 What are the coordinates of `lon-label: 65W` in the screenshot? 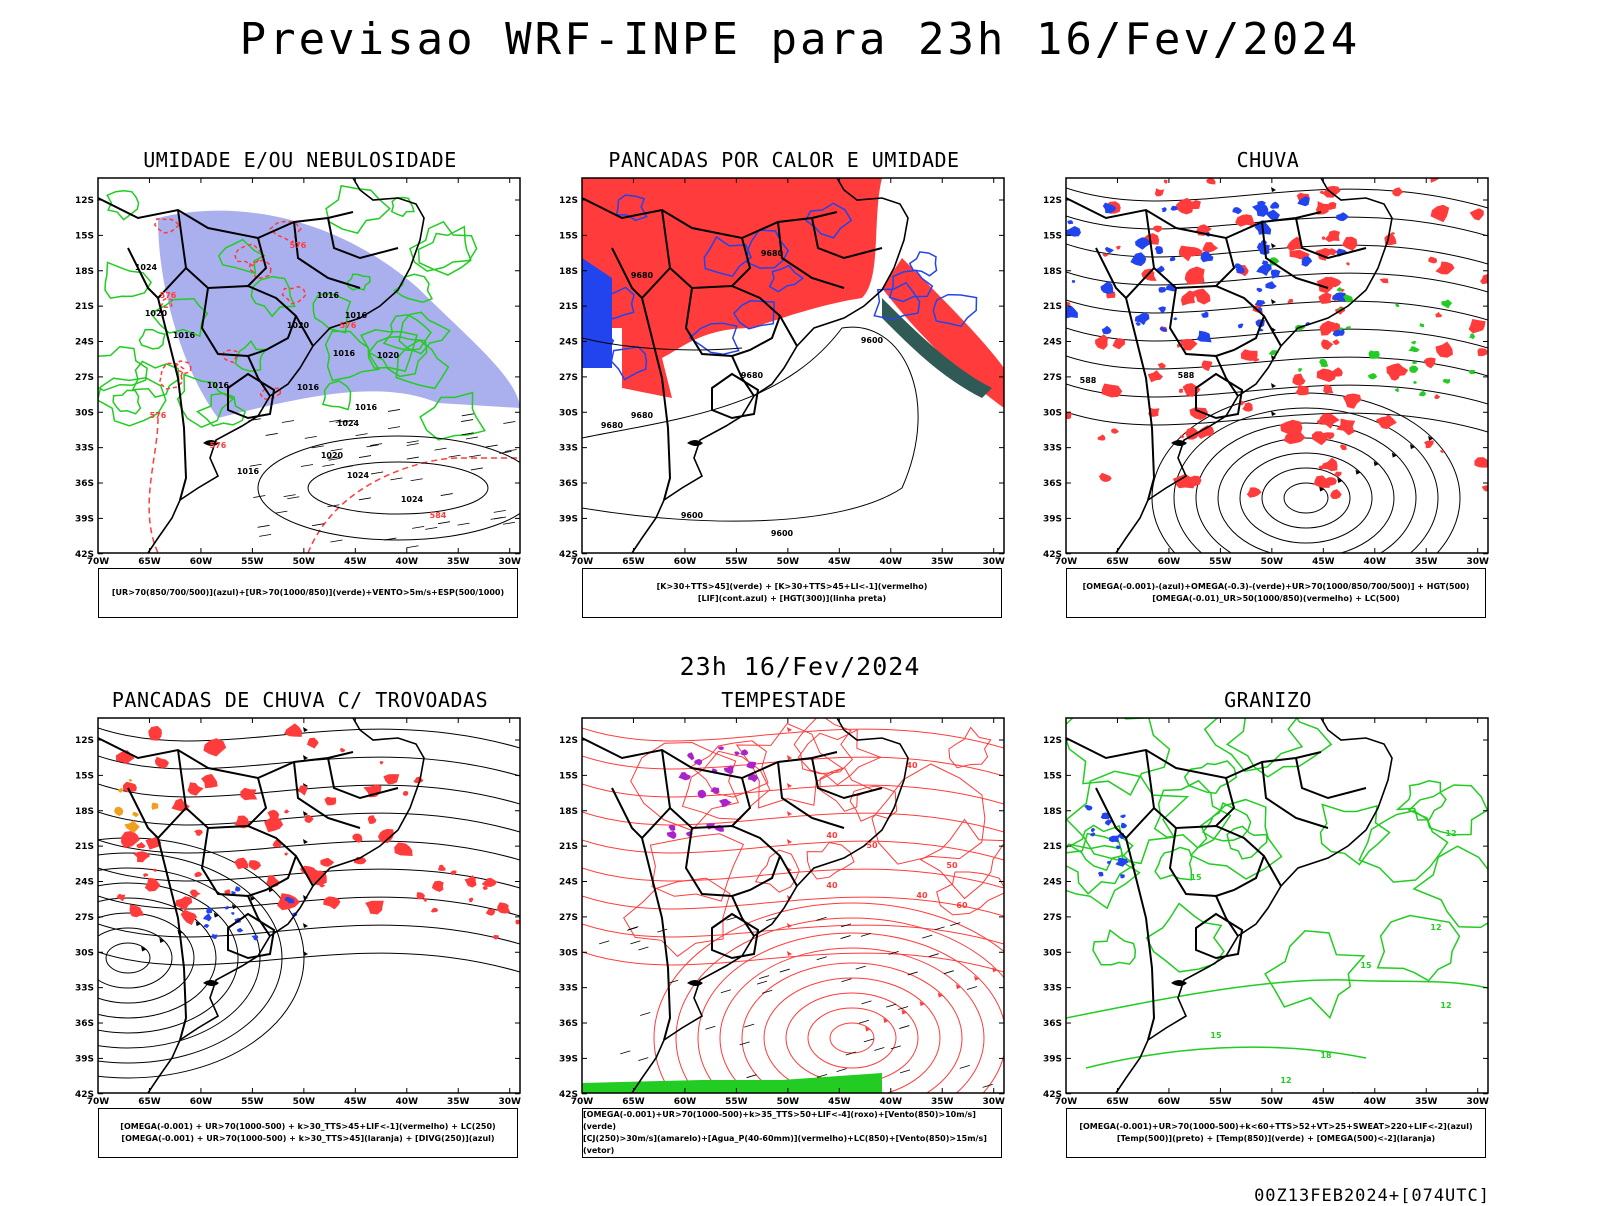 It's located at (149, 562).